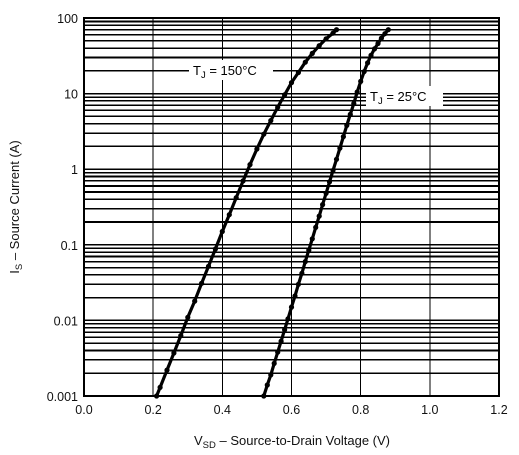 This screenshot has height=455, width=519. I want to click on y-axis-title: IS – Source Current (A), so click(16, 207).